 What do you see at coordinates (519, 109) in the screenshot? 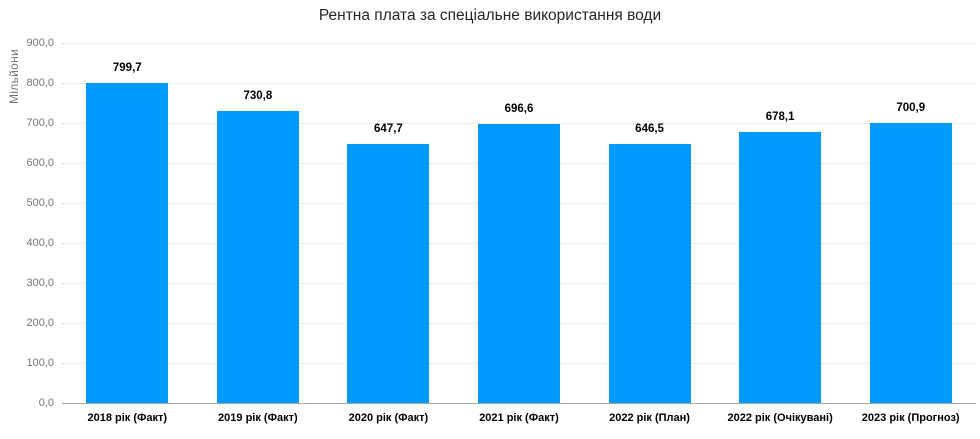
I see `bar-value-label: 696,6` at bounding box center [519, 109].